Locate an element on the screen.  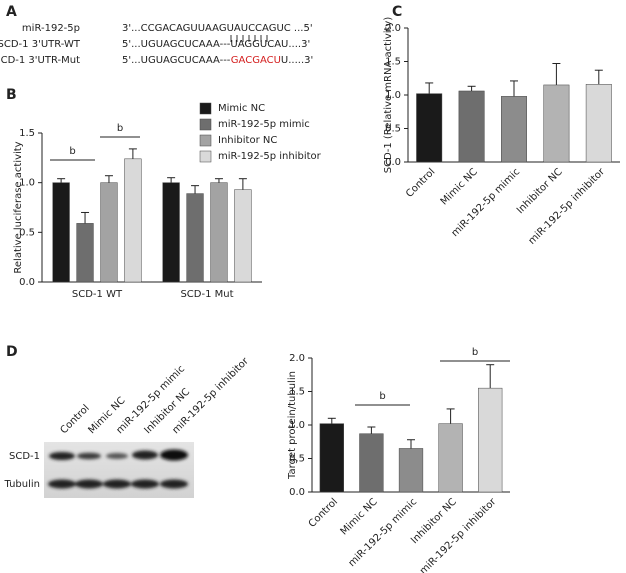
x-tick-label: SCD-1 WT is located at coordinates (97, 294).